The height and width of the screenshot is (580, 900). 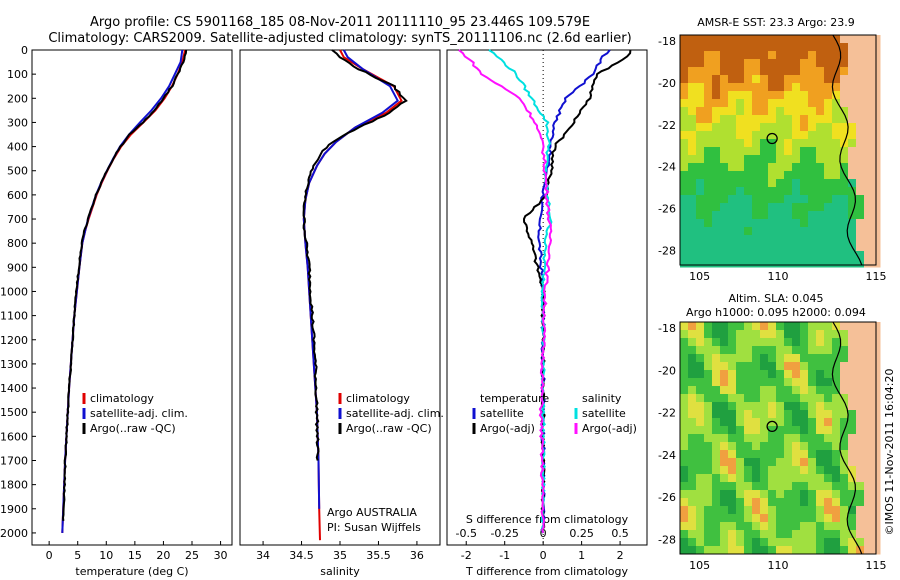 I want to click on x-tick-label: 34.5, so click(x=301, y=555).